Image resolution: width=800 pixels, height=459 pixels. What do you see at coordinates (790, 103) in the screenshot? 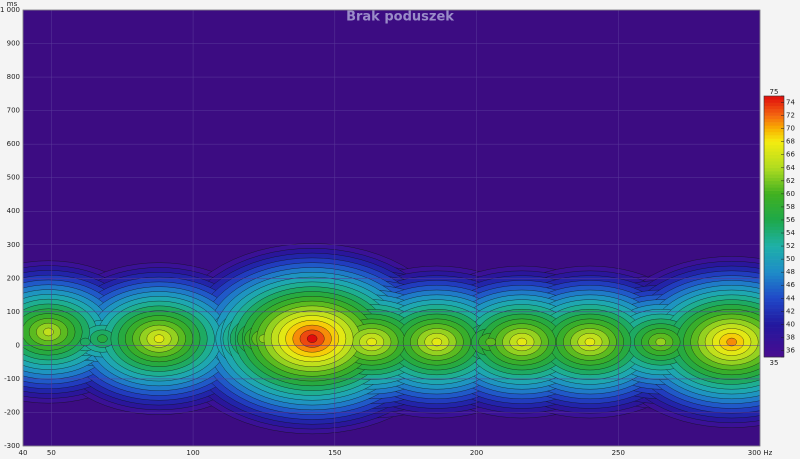
I see `colorbar-tick-label: 74` at bounding box center [790, 103].